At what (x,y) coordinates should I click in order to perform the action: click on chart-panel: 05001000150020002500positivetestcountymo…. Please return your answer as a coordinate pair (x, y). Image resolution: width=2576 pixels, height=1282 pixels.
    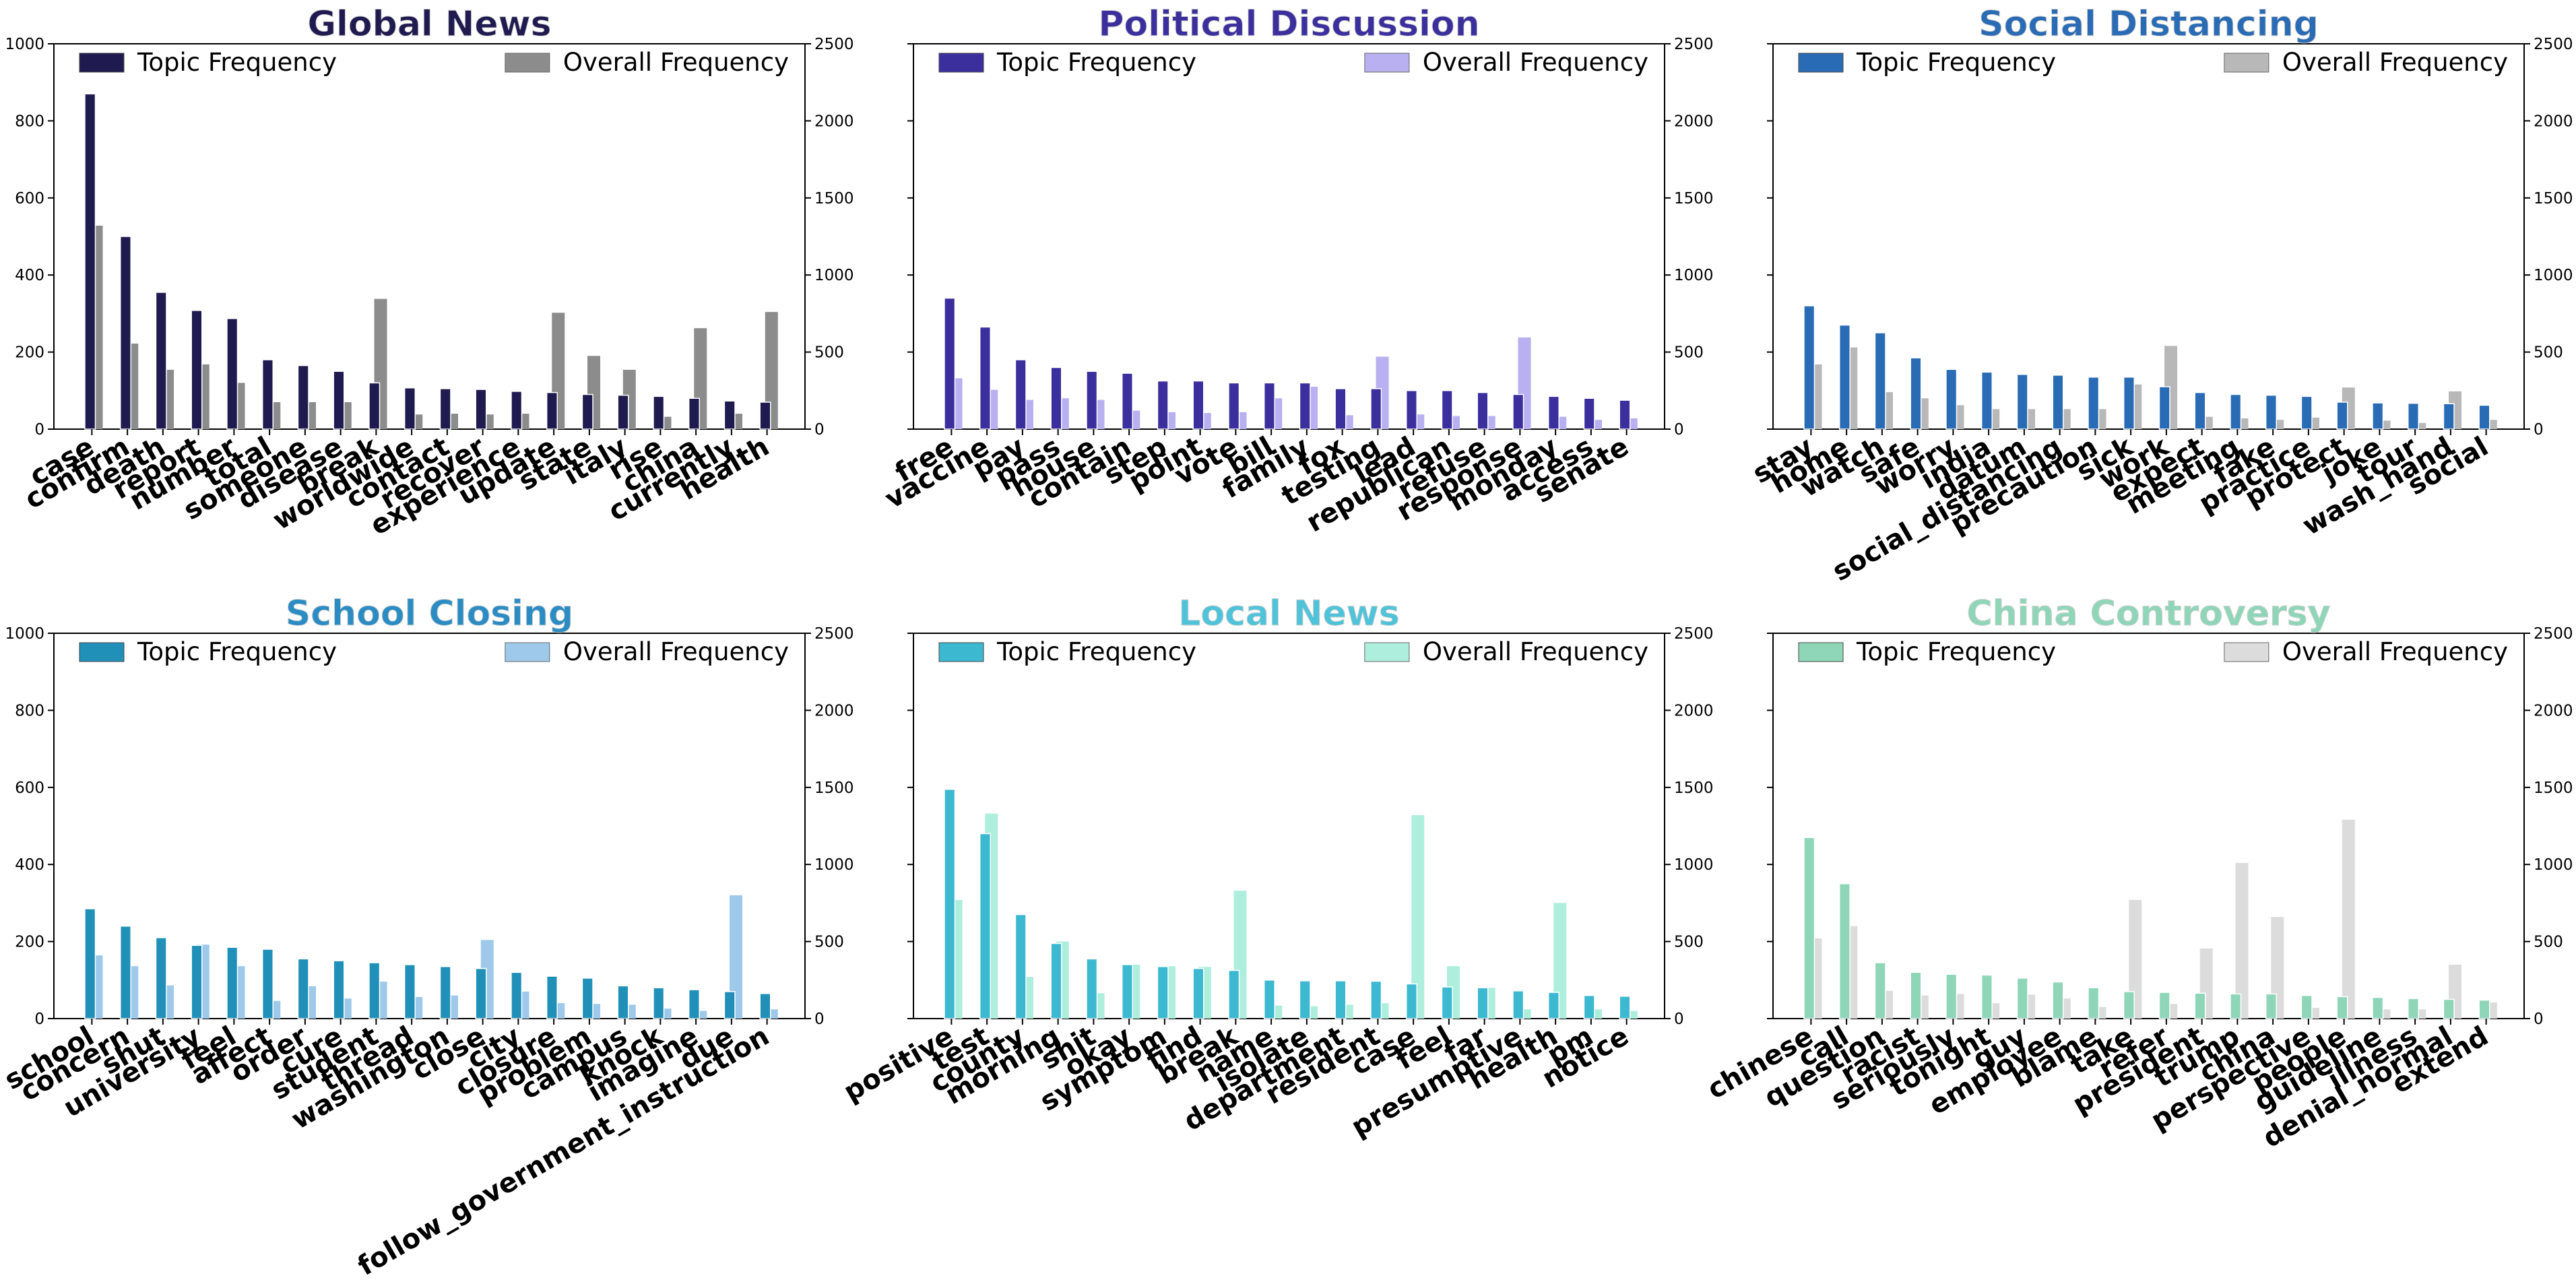
    Looking at the image, I should click on (1277, 868).